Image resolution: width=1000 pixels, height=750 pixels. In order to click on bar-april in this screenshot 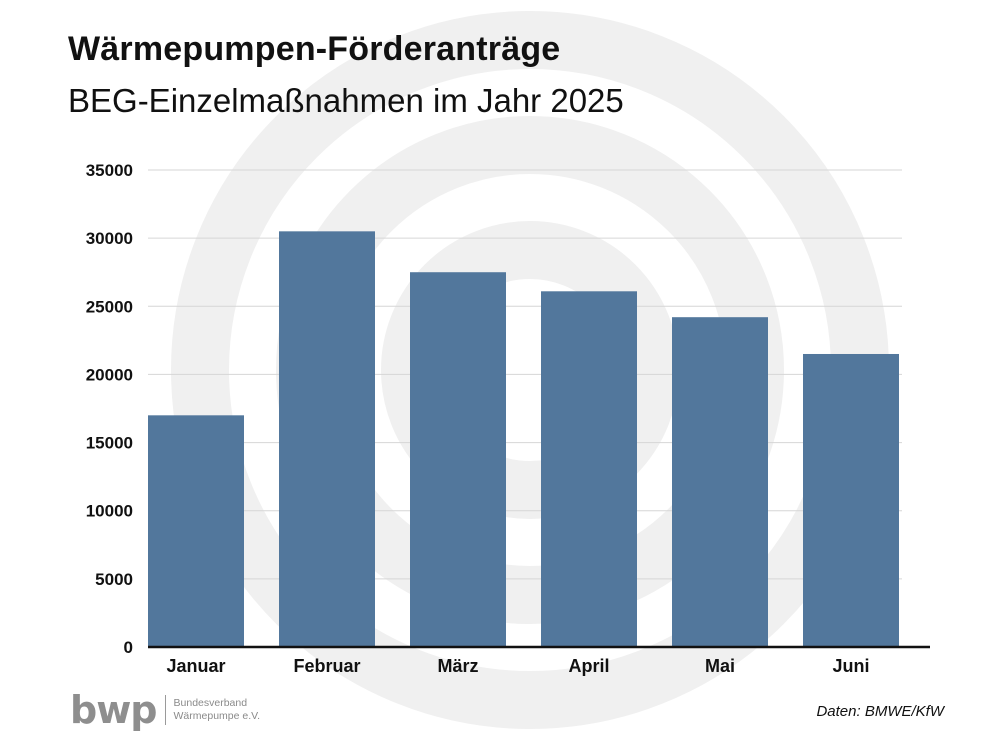, I will do `click(589, 469)`.